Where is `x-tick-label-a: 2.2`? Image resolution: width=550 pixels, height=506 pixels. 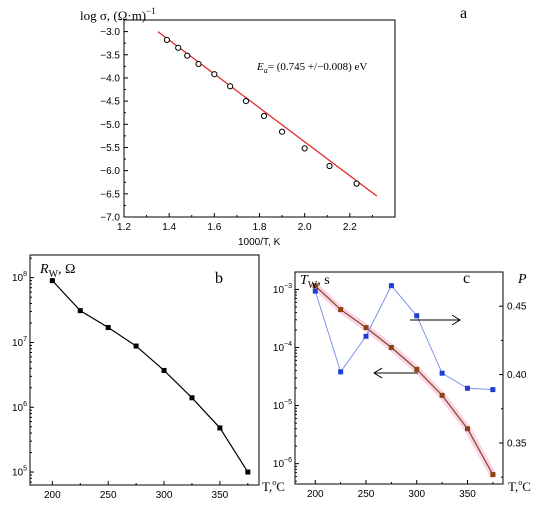 x-tick-label-a: 2.2 is located at coordinates (350, 227).